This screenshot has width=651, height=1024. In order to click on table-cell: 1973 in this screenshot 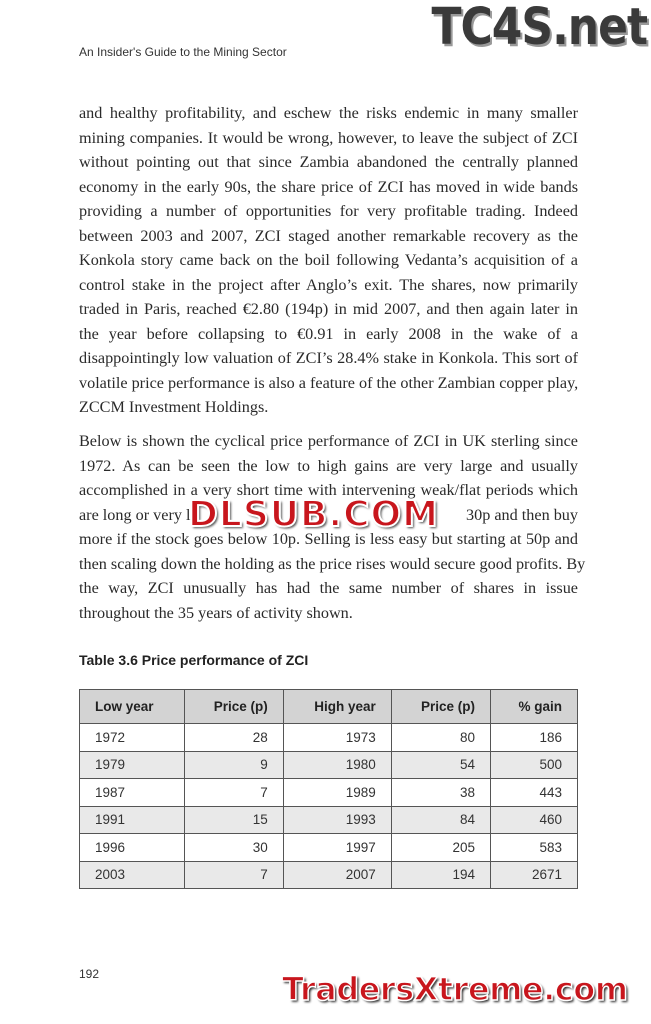, I will do `click(337, 737)`.